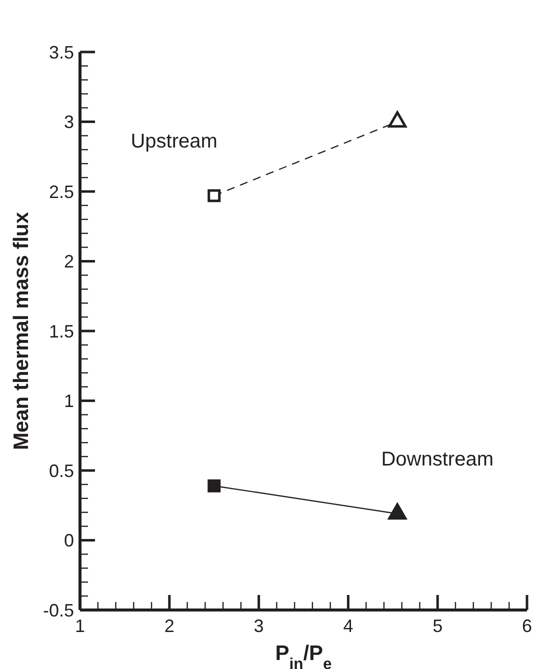  Describe the element at coordinates (69, 262) in the screenshot. I see `y-tick-label: 2` at that location.